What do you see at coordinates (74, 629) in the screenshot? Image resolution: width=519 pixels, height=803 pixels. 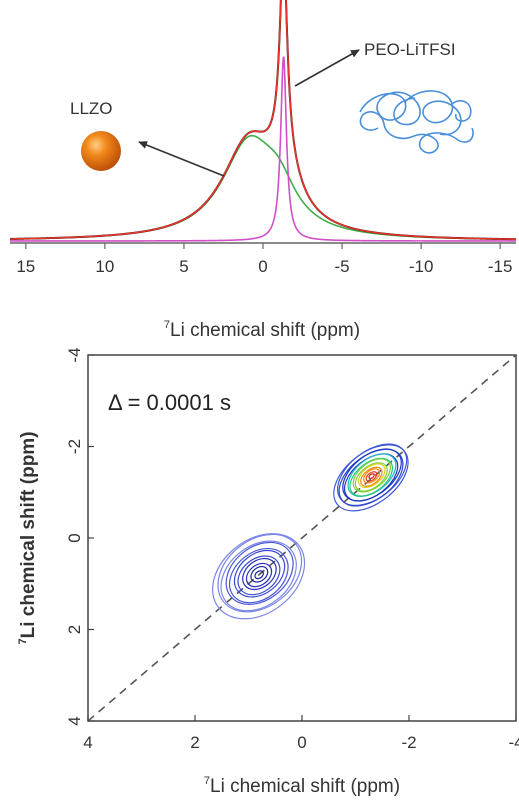 I see `bottom-y-tick-label: 2` at bounding box center [74, 629].